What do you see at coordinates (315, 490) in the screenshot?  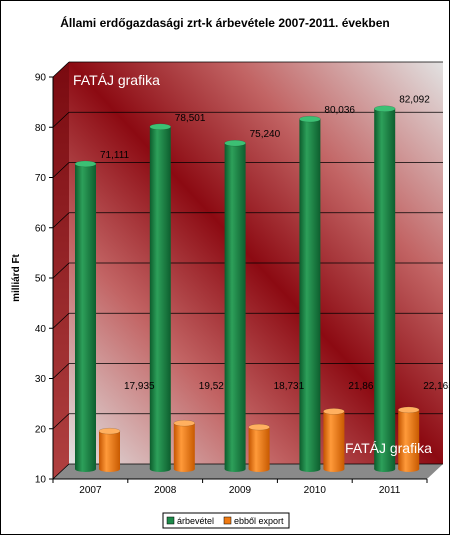 I see `x-tick-label: 2010` at bounding box center [315, 490].